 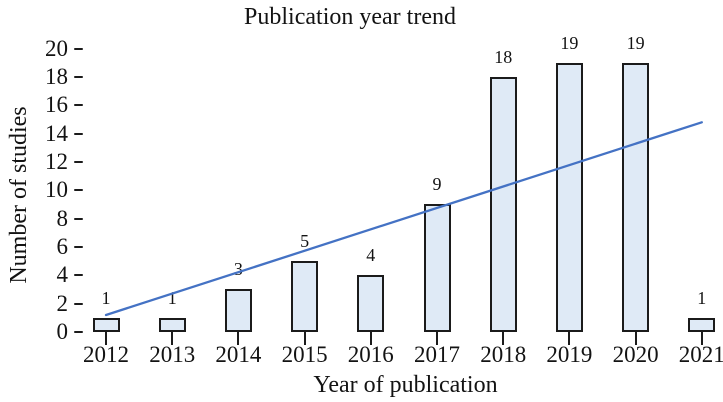 I want to click on y-tick-label: 12, so click(x=56, y=161).